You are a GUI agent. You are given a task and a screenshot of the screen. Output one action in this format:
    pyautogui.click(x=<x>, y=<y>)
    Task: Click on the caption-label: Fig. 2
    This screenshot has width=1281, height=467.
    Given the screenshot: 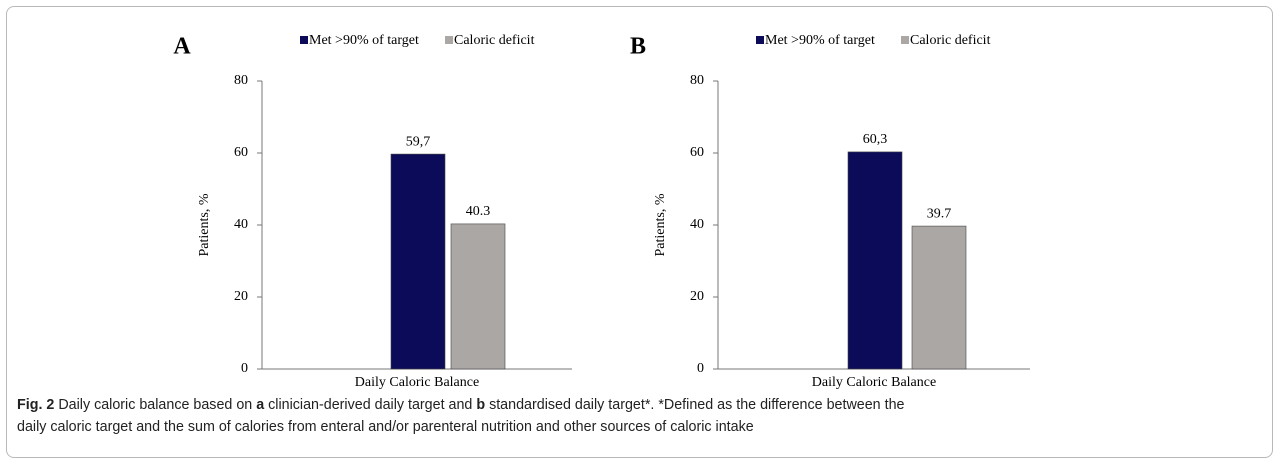 What is the action you would take?
    pyautogui.click(x=36, y=405)
    